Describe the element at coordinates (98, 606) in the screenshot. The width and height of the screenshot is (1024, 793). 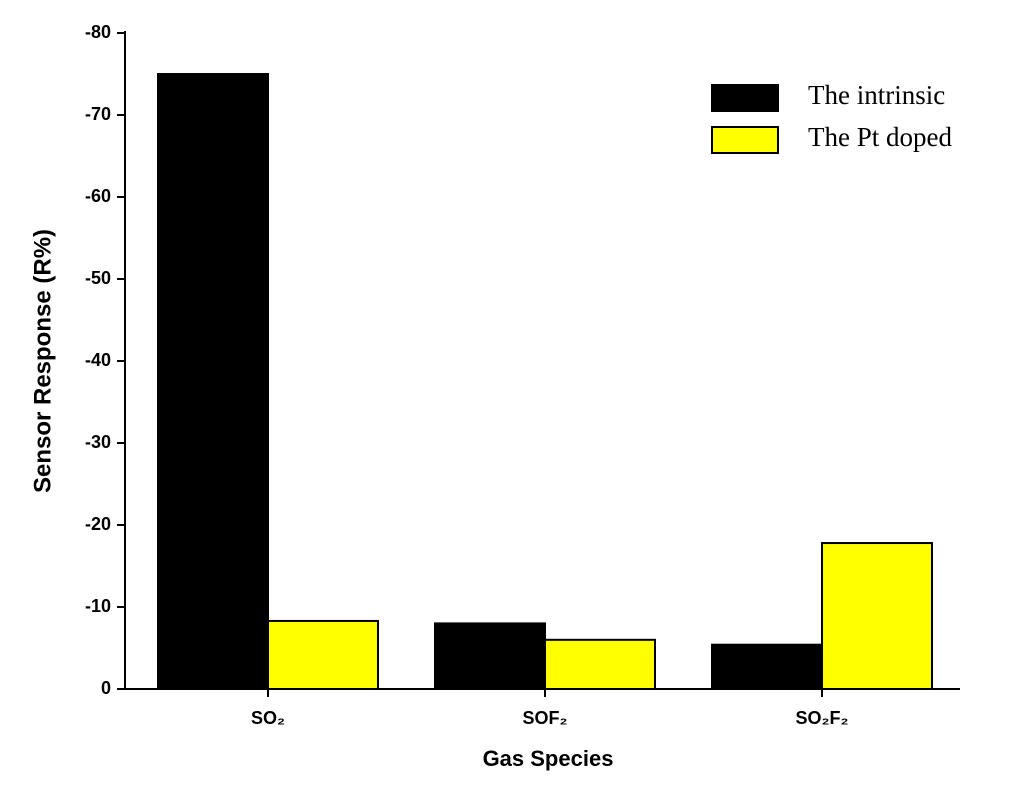
I see `y-tick-label: -10` at that location.